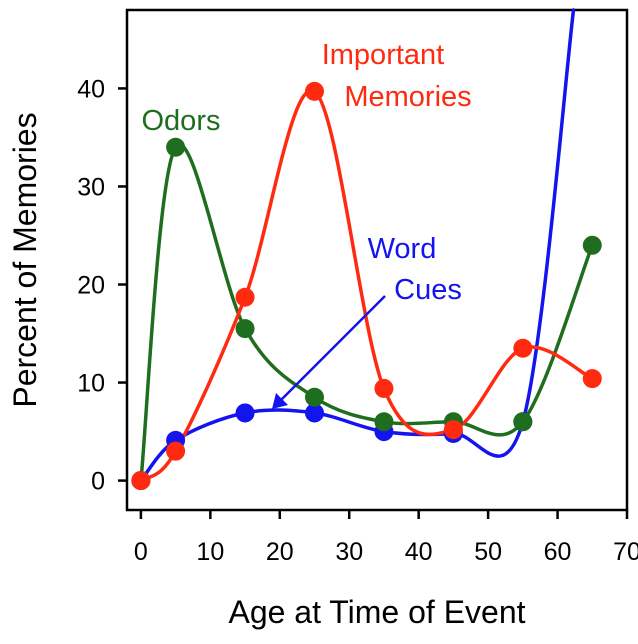 The width and height of the screenshot is (638, 644). I want to click on x-axis-label: Age at Time of Event, so click(376, 612).